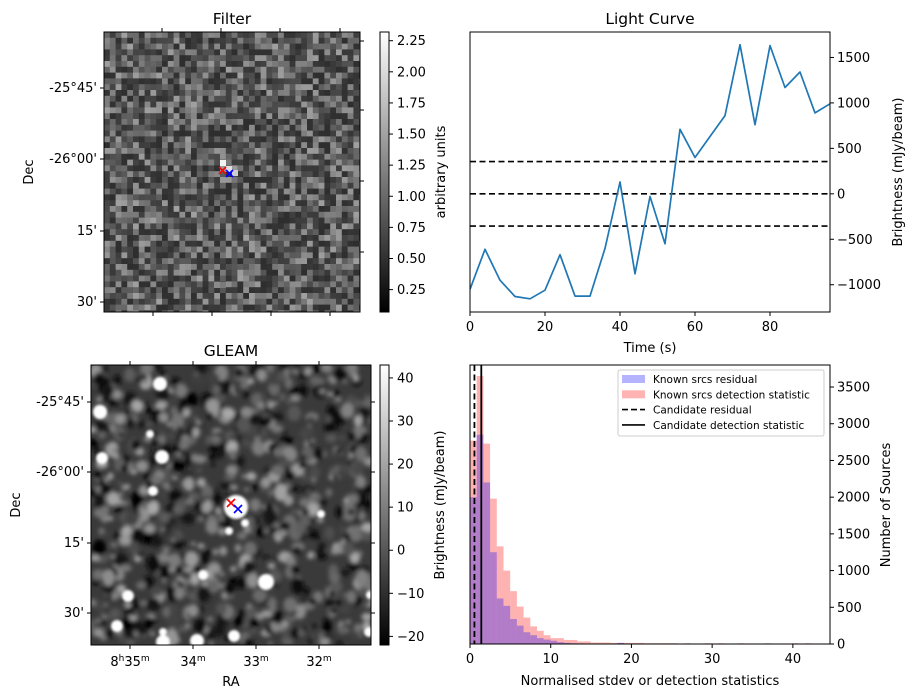 The width and height of the screenshot is (916, 699). I want to click on filter-colorbar-tick-label: 2.25, so click(411, 41).